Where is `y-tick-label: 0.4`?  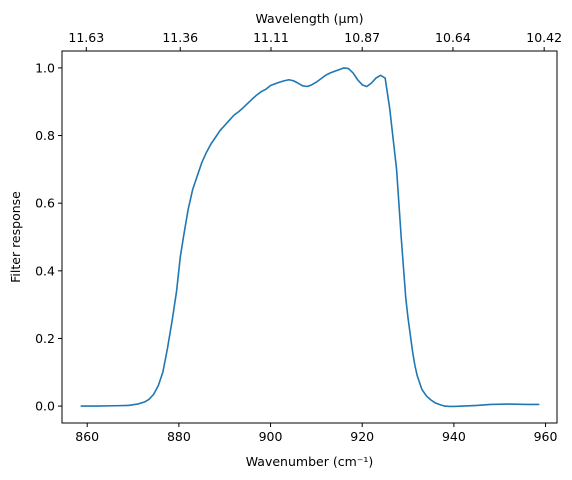
y-tick-label: 0.4 is located at coordinates (45, 270).